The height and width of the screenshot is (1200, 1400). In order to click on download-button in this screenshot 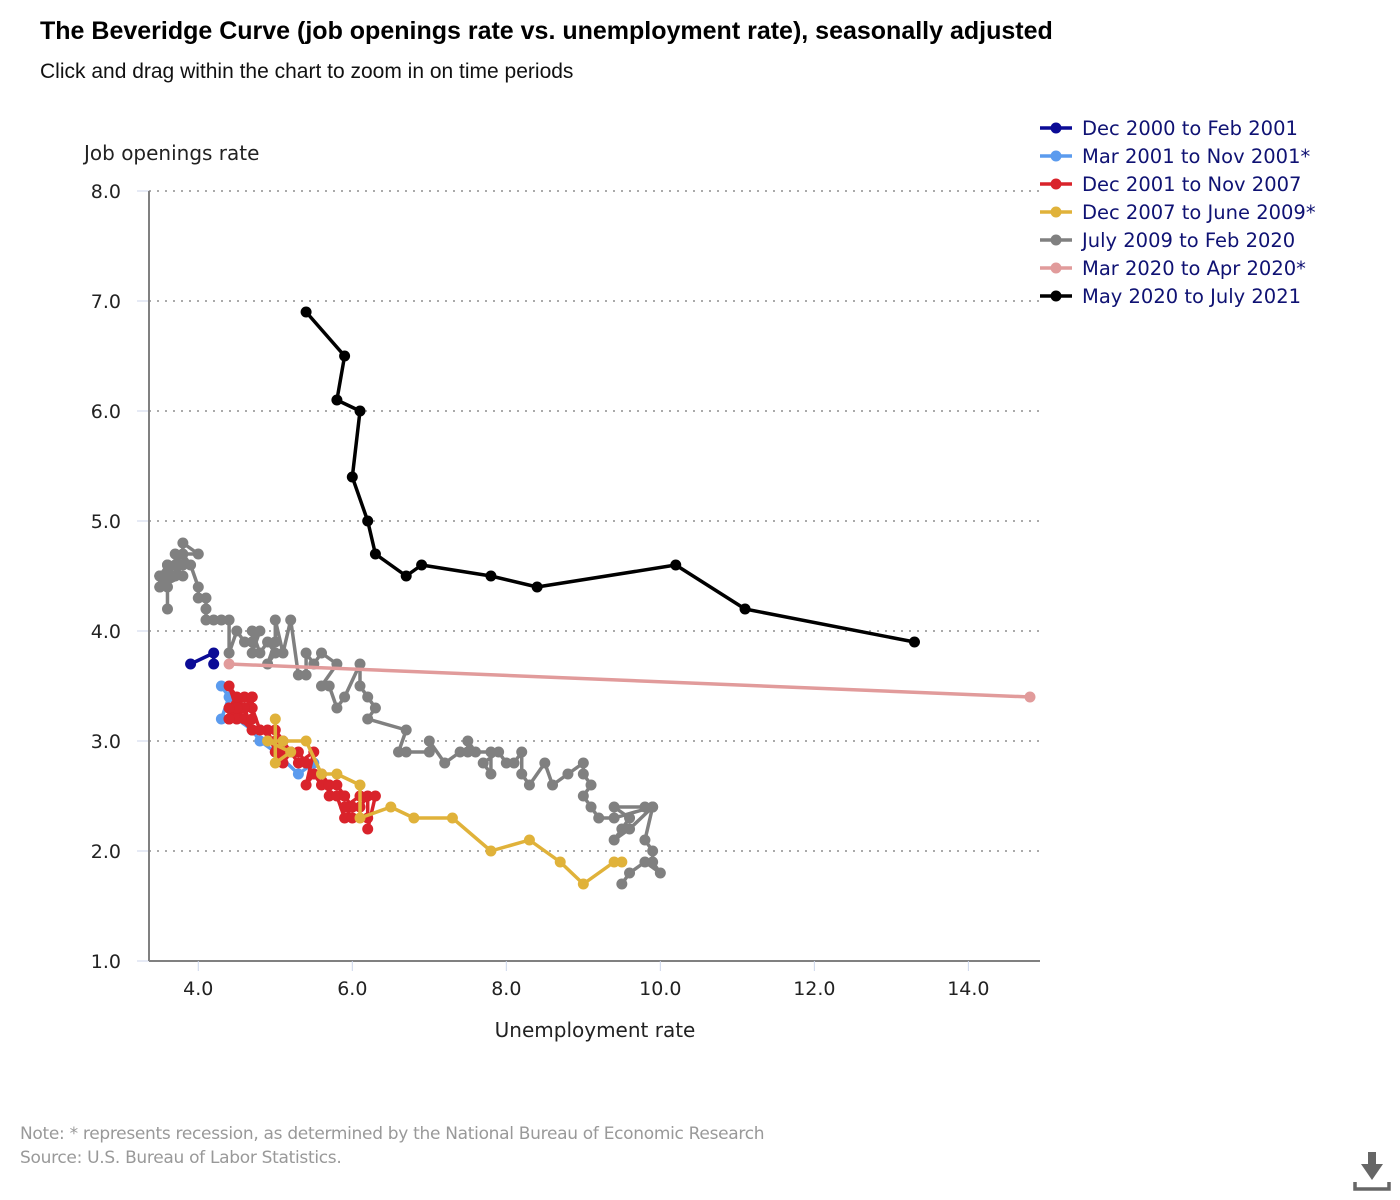, I will do `click(1372, 1171)`.